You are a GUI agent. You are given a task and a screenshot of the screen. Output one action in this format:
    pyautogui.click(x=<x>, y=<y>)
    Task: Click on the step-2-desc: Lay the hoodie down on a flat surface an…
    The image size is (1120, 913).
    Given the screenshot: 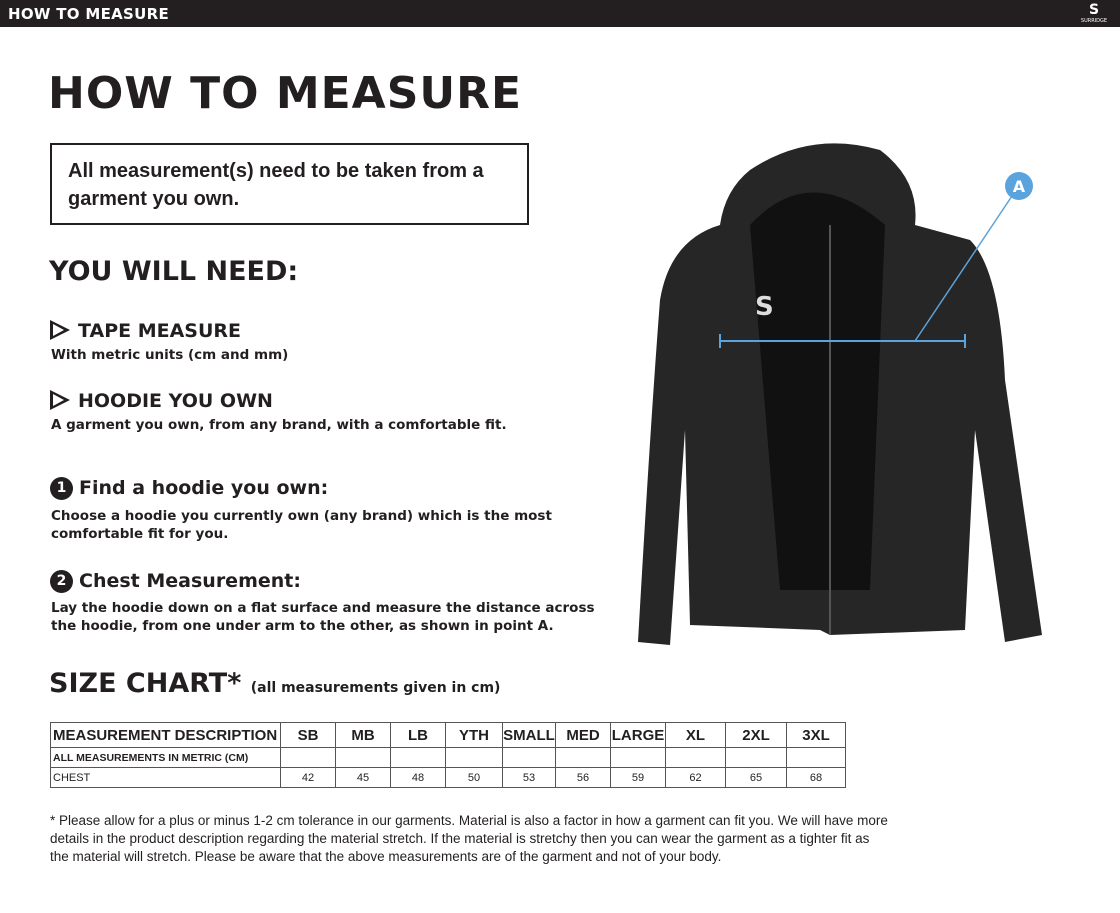 What is the action you would take?
    pyautogui.click(x=323, y=617)
    